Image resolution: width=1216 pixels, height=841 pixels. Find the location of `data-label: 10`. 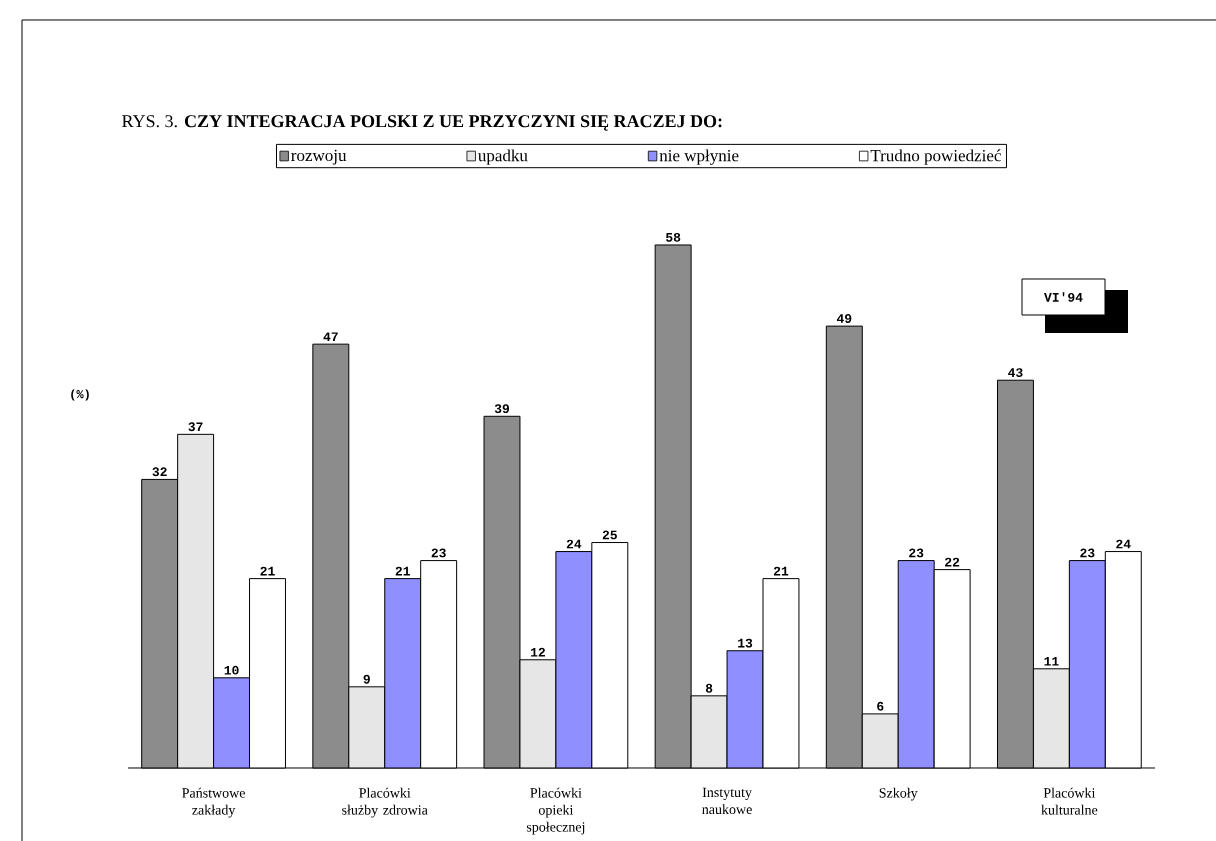

data-label: 10 is located at coordinates (231, 670).